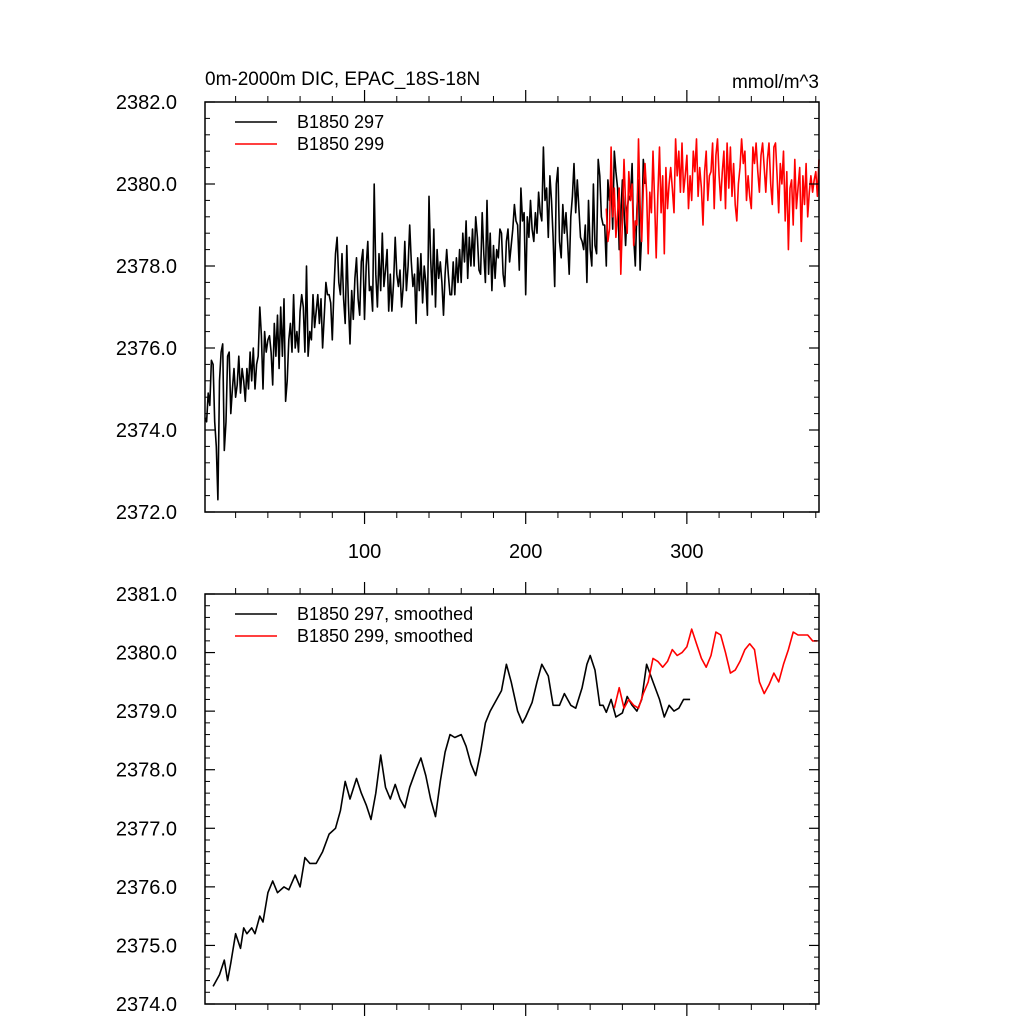  I want to click on x-tick-label: 200, so click(525, 552).